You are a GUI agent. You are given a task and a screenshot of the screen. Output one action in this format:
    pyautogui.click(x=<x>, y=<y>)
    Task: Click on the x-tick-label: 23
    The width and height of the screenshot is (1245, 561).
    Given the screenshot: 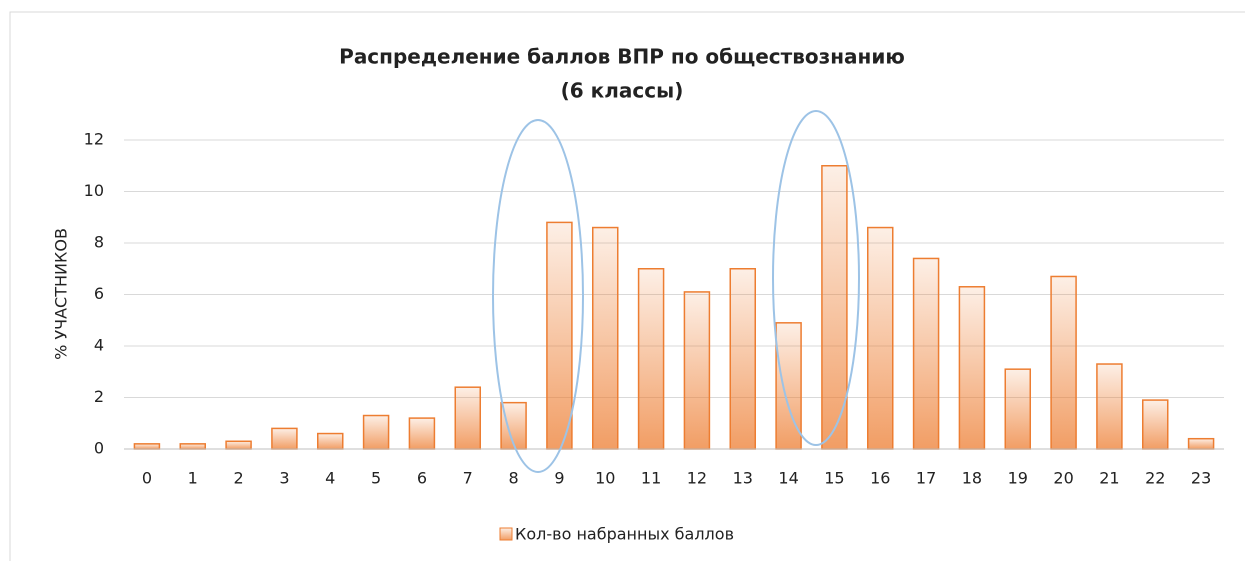 What is the action you would take?
    pyautogui.click(x=1201, y=478)
    